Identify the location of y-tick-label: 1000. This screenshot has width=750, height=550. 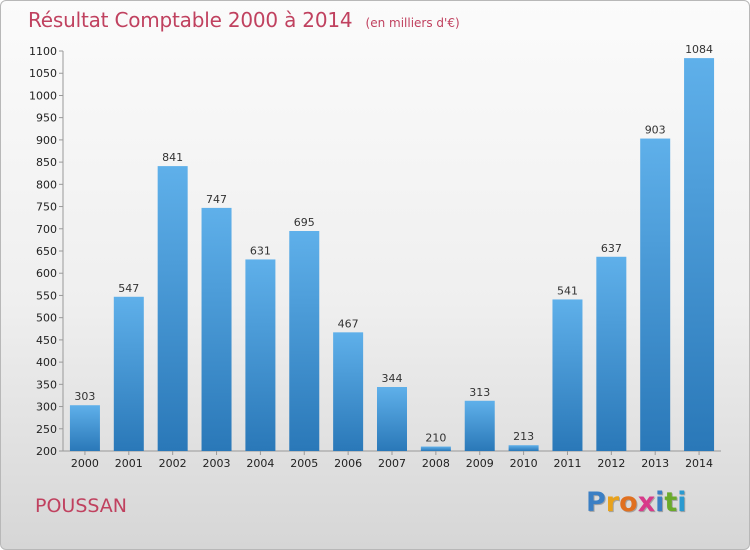
(43, 95).